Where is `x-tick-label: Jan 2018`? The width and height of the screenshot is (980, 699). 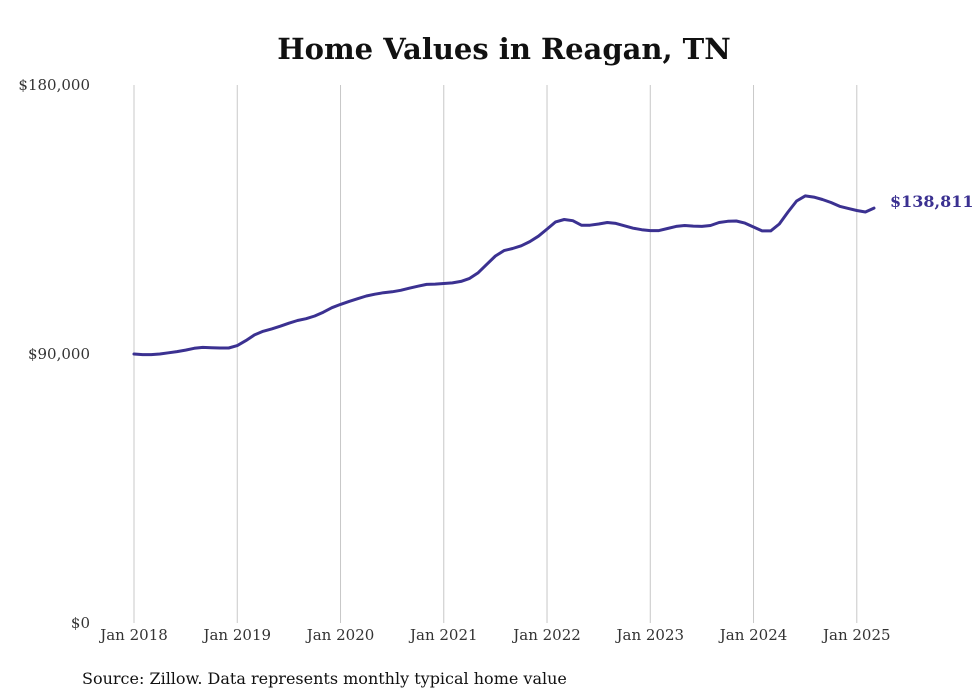
x-tick-label: Jan 2018 is located at coordinates (133, 635).